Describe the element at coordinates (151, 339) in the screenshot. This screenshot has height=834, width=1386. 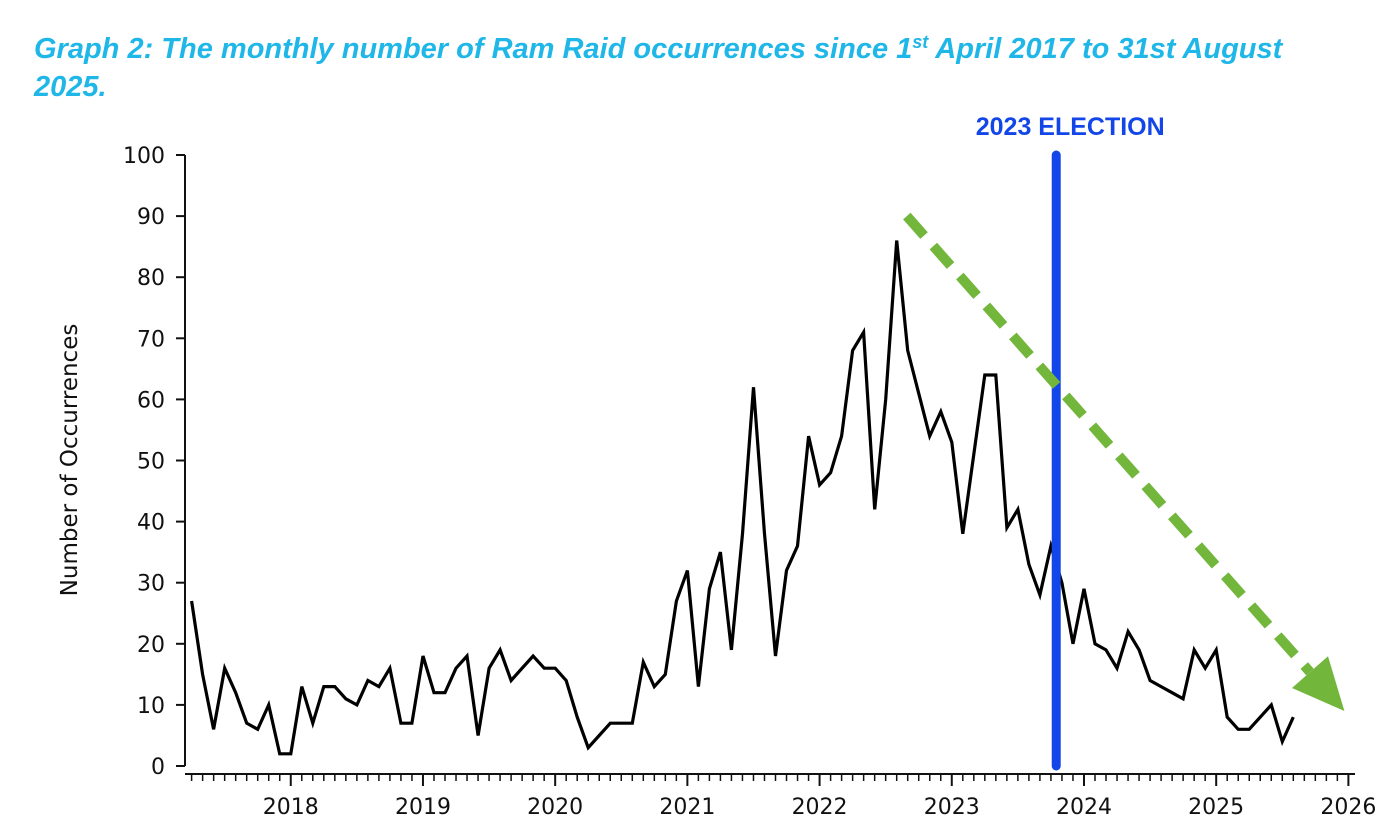
I see `y-tick-label: 70` at that location.